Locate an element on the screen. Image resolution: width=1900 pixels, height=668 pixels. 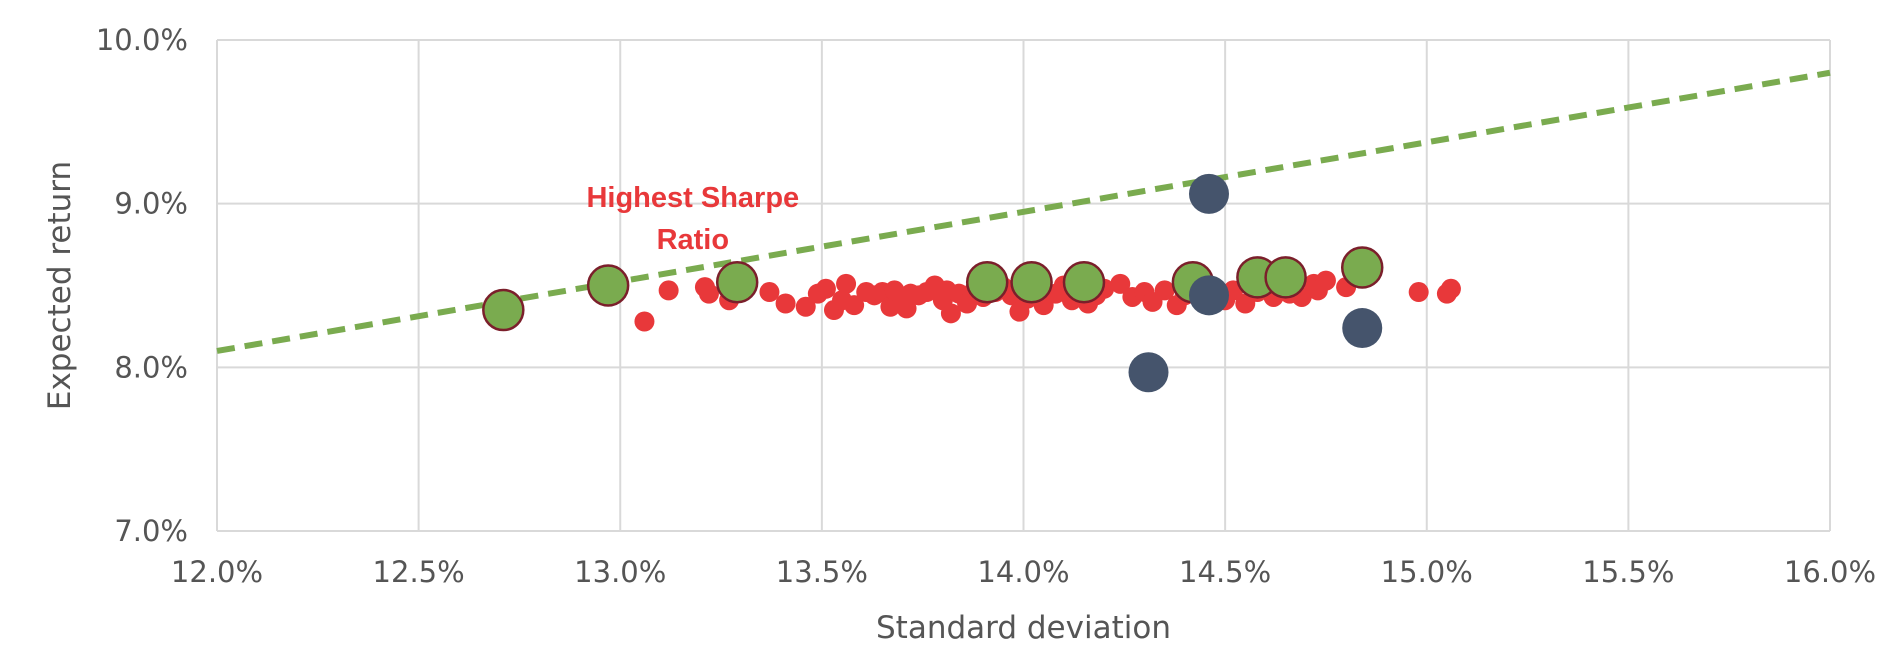
y-axis-title: Expected return is located at coordinates (60, 285).